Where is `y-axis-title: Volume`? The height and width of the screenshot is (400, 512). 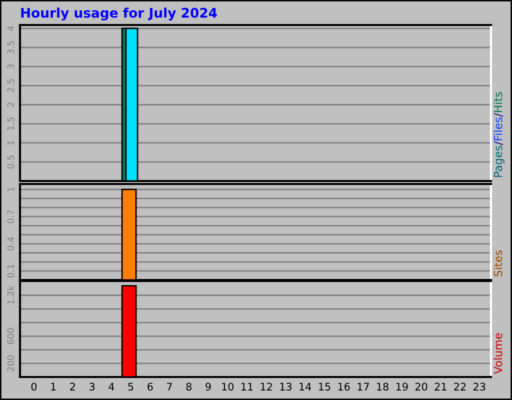 y-axis-title: Volume is located at coordinates (498, 353).